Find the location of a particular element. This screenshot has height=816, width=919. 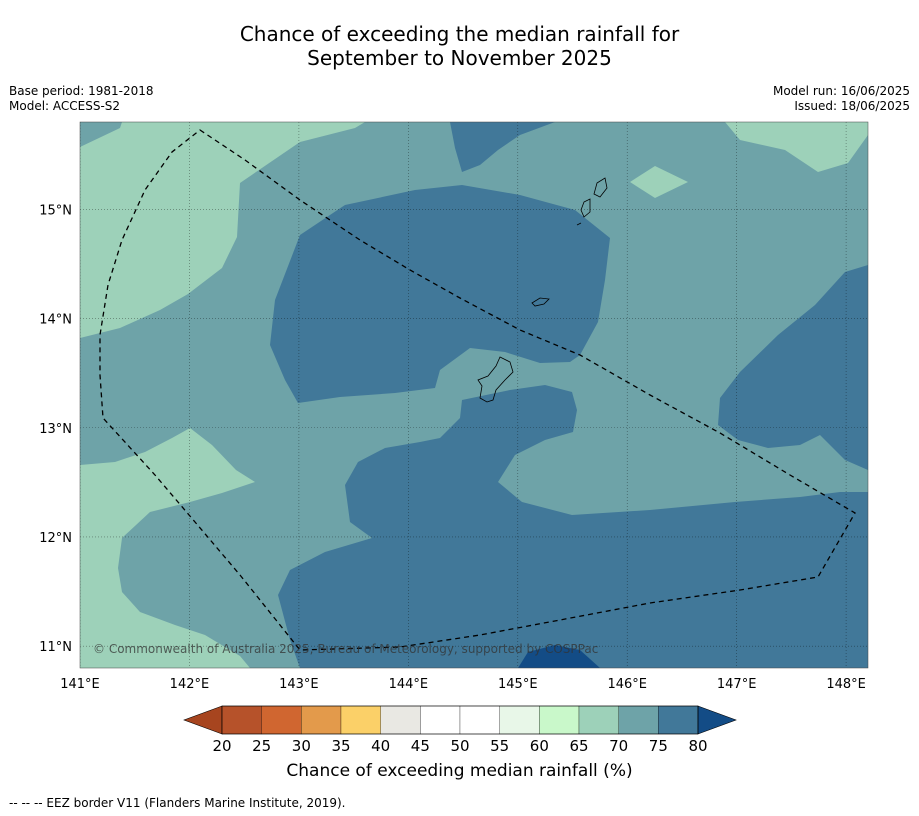

colorbar: 20 25 30 35 40 45 50 55 60 65 70 75 80 is located at coordinates (460, 730).